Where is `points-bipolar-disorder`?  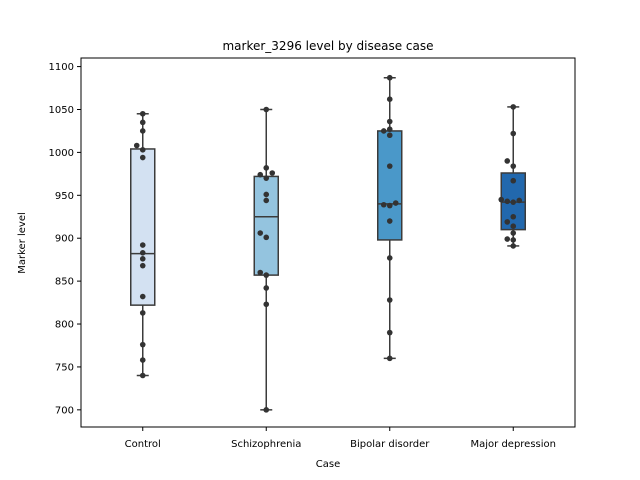
points-bipolar-disorder is located at coordinates (389, 218).